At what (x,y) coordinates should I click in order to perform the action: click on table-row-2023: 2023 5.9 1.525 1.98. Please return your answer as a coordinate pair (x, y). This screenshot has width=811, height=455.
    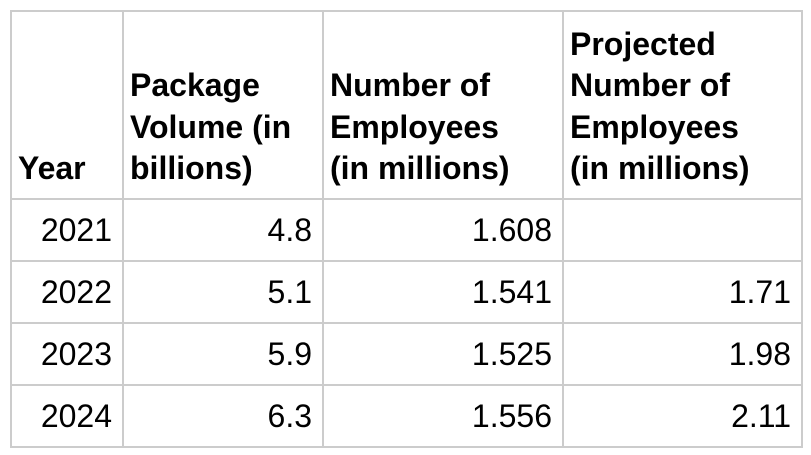
    Looking at the image, I should click on (406, 354).